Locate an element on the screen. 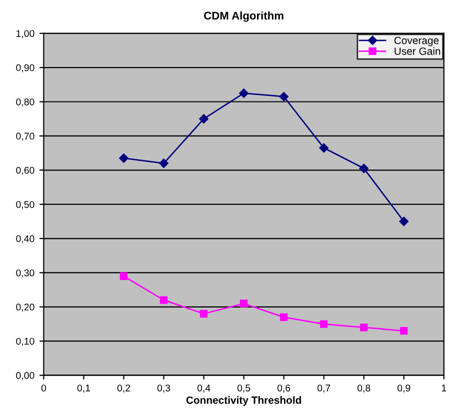  x-axis-title: Connectivity Threshold is located at coordinates (243, 401).